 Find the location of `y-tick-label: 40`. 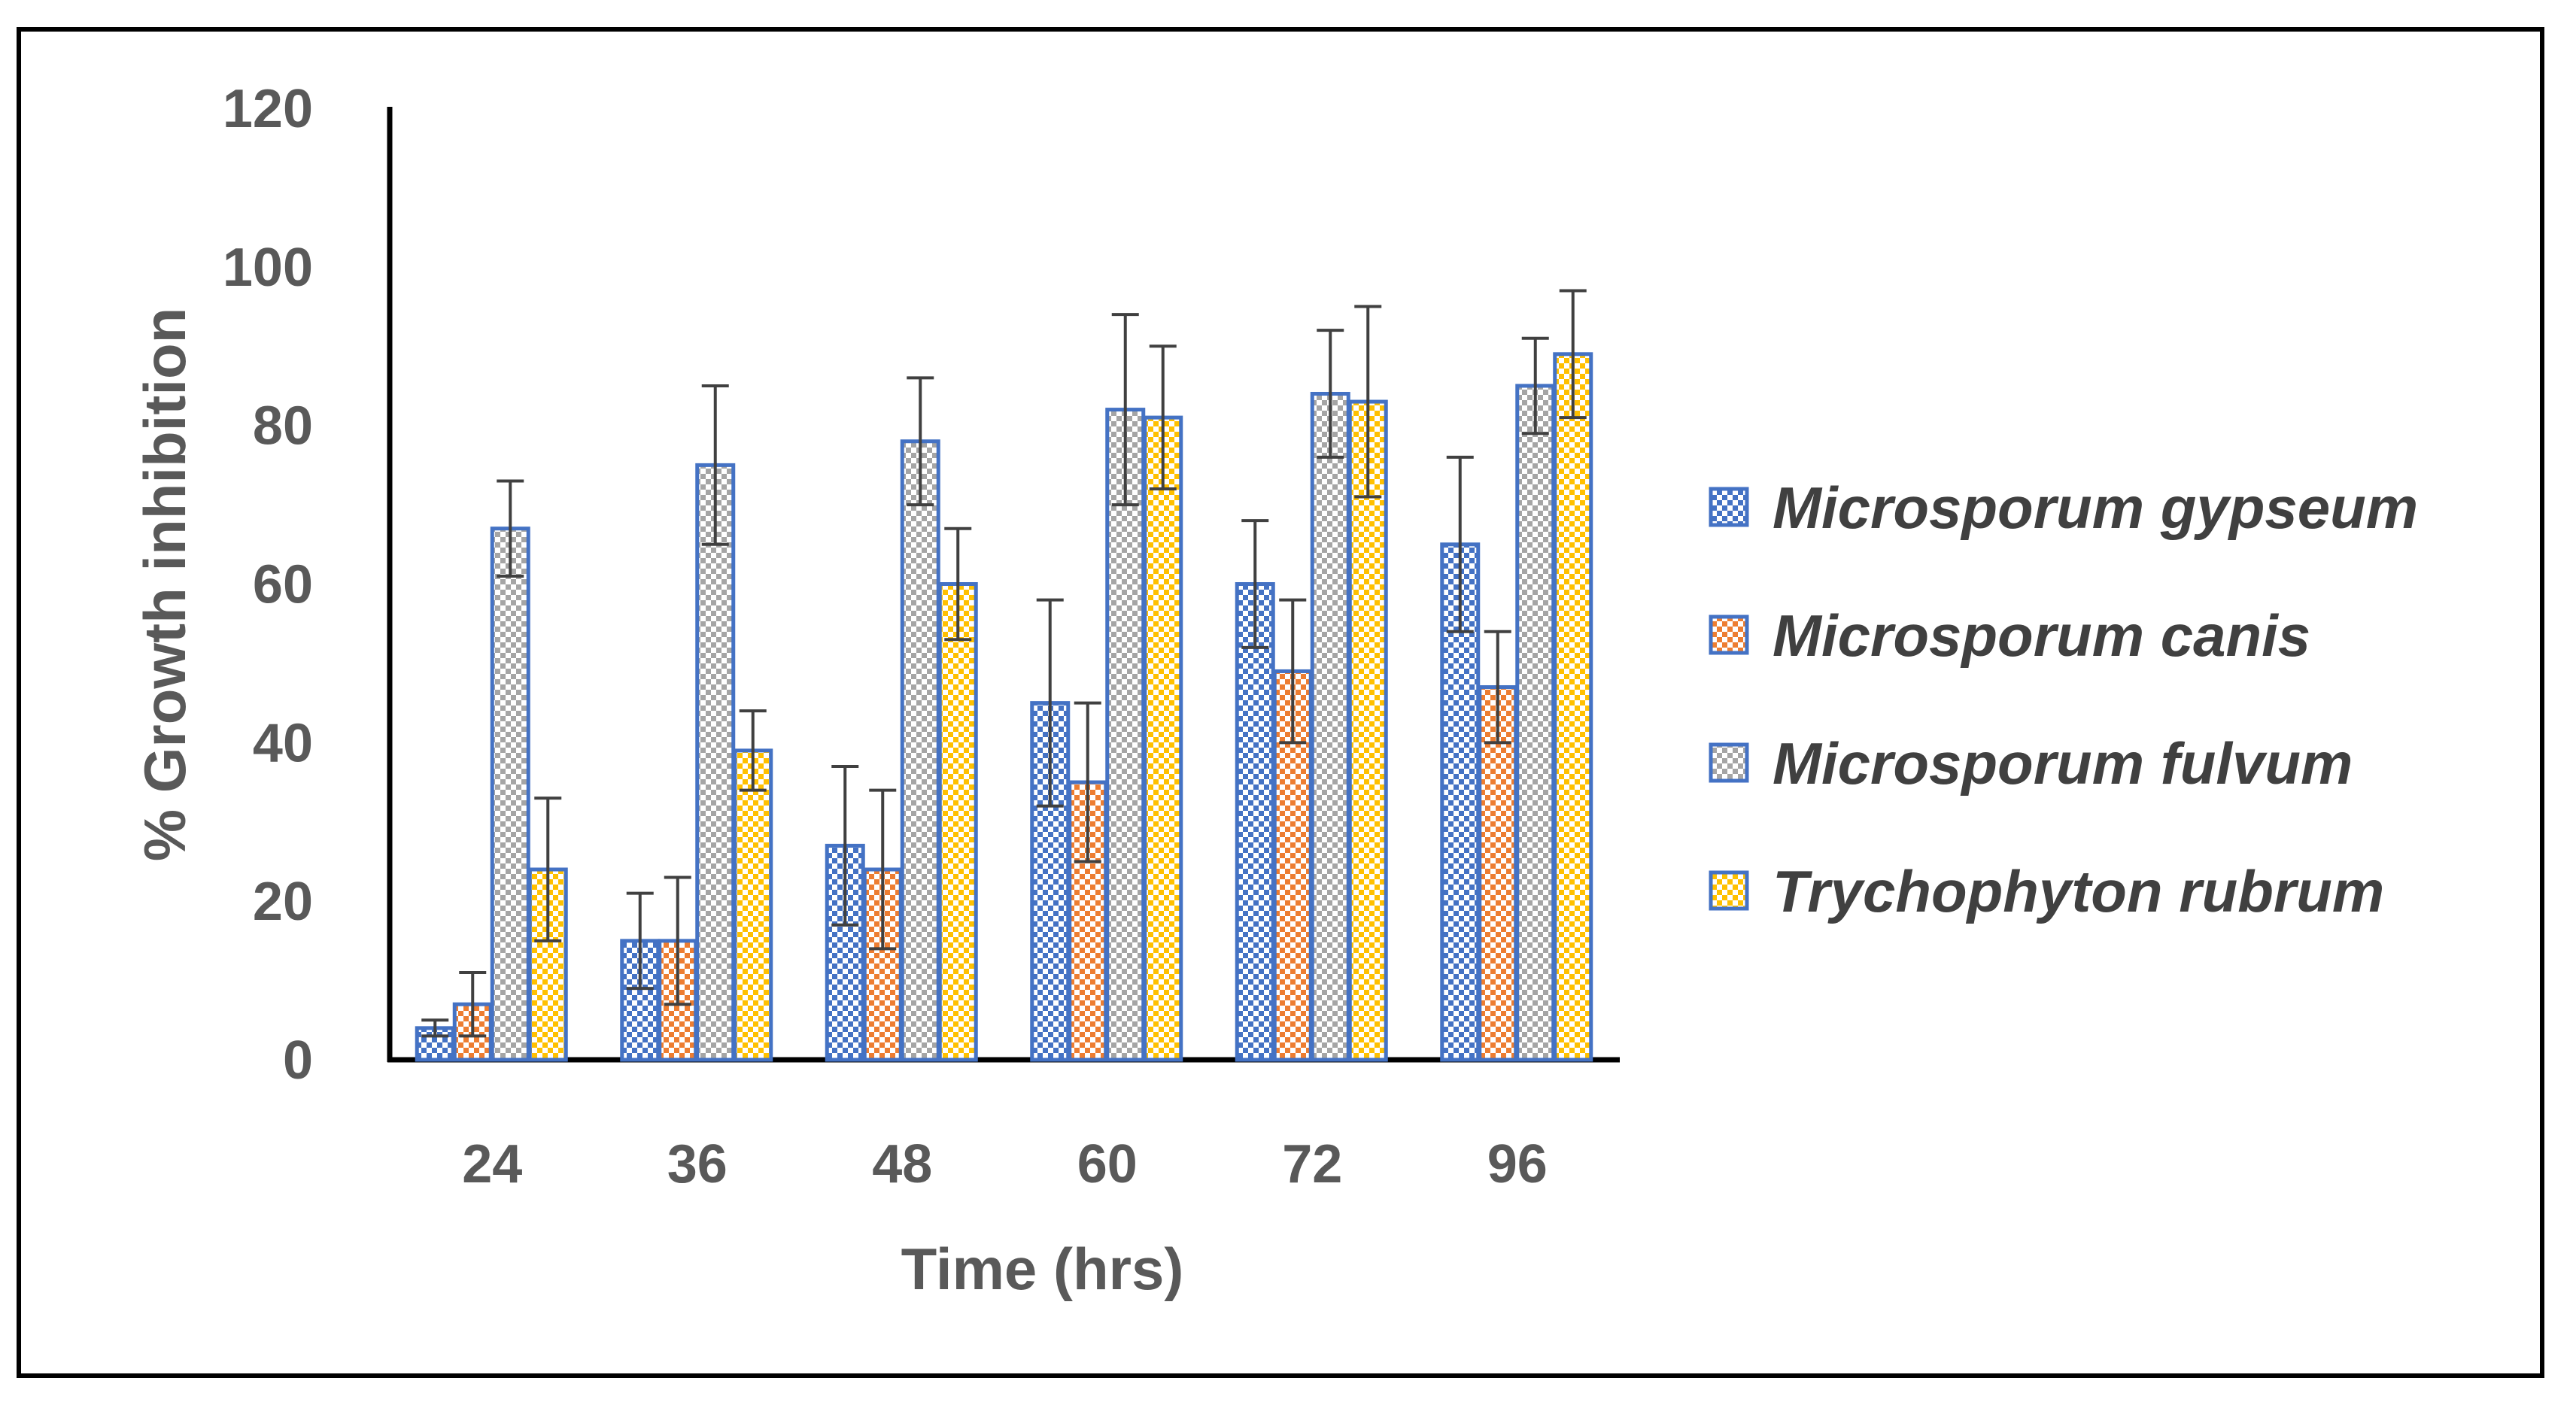

y-tick-label: 40 is located at coordinates (283, 743).